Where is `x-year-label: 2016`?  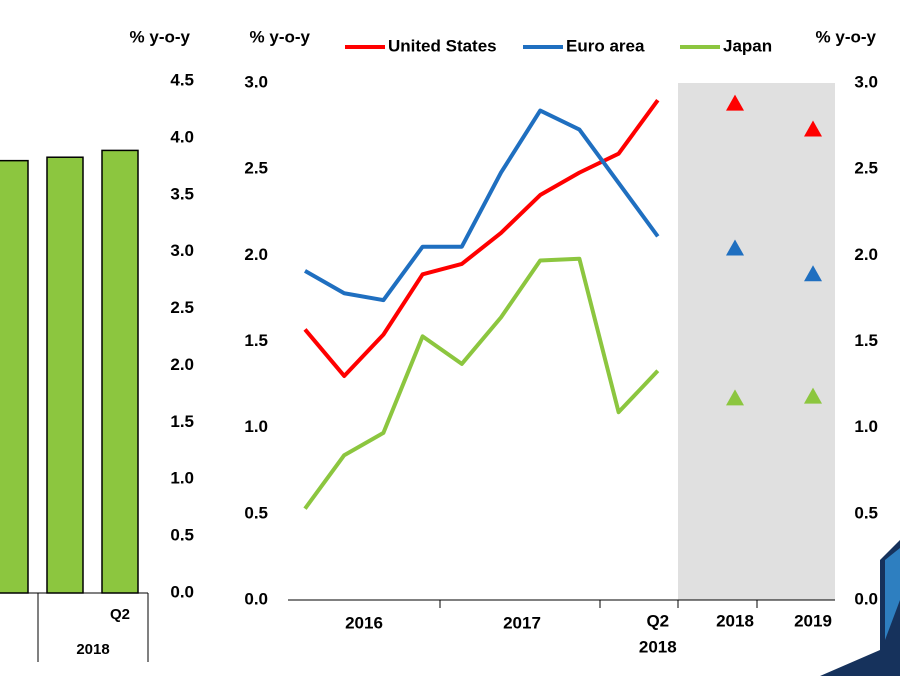 x-year-label: 2016 is located at coordinates (364, 622).